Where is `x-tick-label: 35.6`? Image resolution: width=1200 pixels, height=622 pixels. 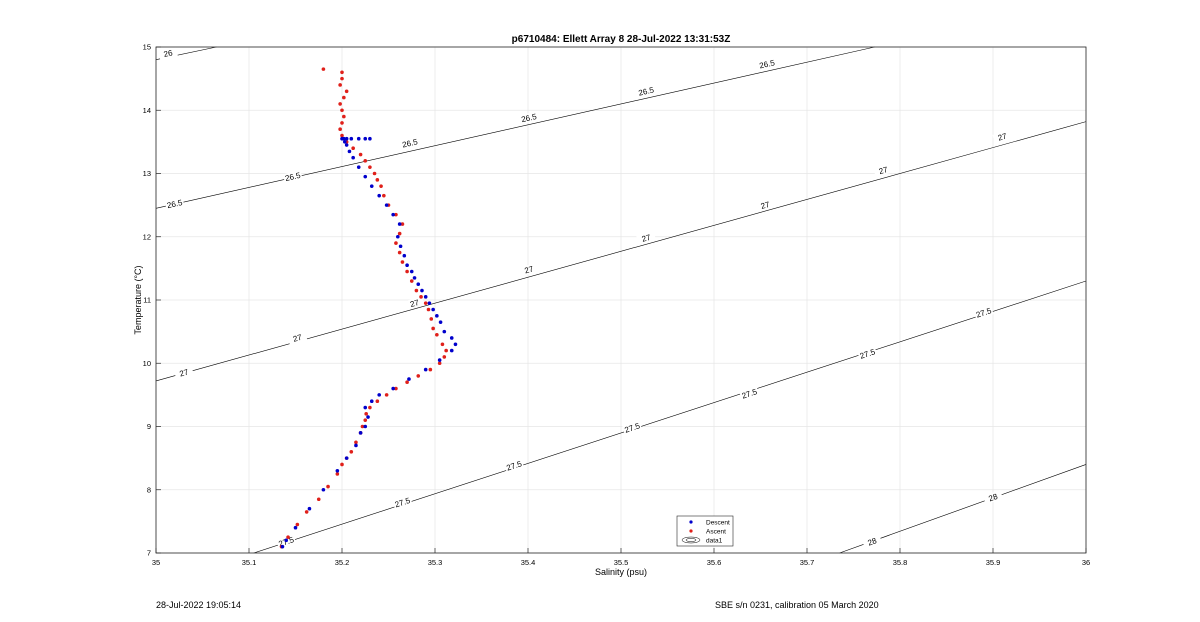
x-tick-label: 35.6 is located at coordinates (714, 562).